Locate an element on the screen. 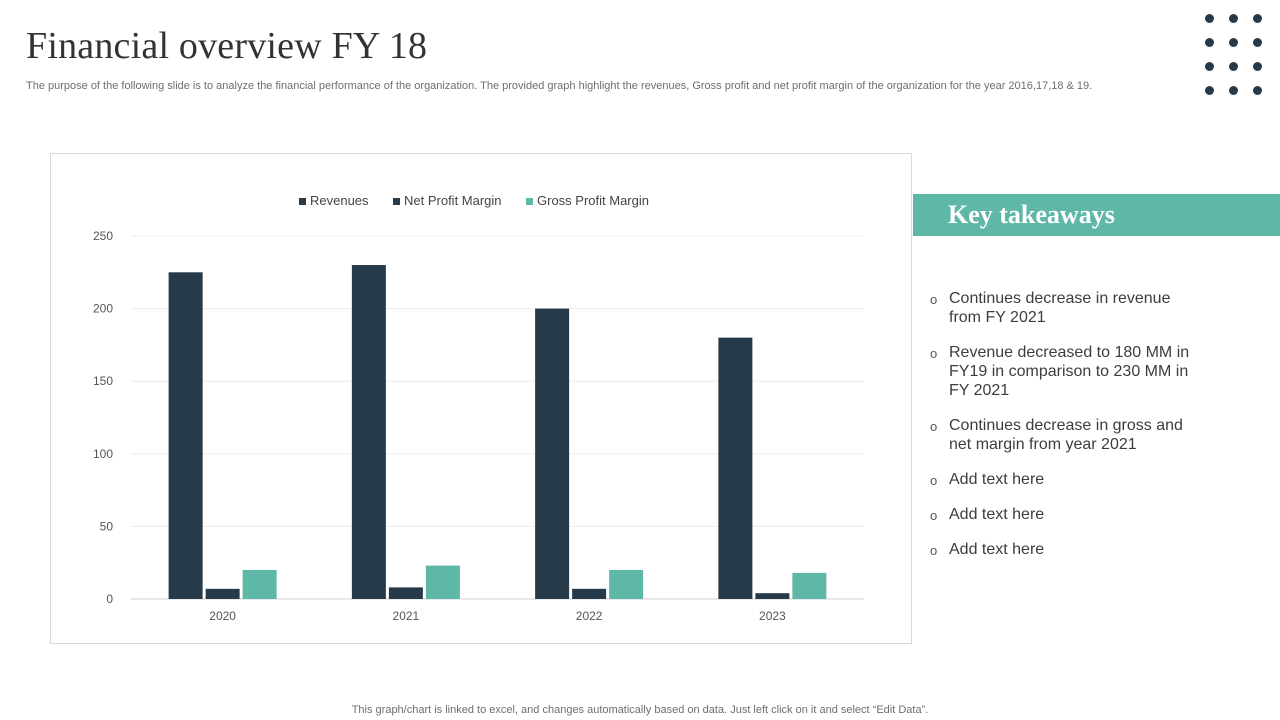 The width and height of the screenshot is (1280, 720). y-tick-label: 0 is located at coordinates (109, 599).